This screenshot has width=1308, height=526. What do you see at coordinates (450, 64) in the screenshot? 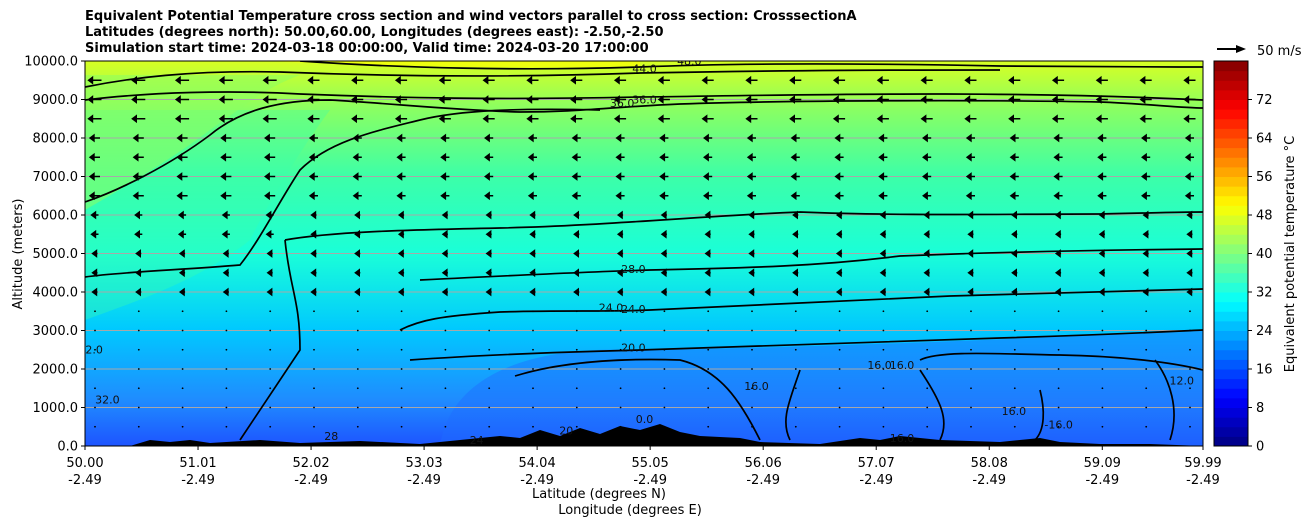
I see `hot-top-region` at bounding box center [450, 64].